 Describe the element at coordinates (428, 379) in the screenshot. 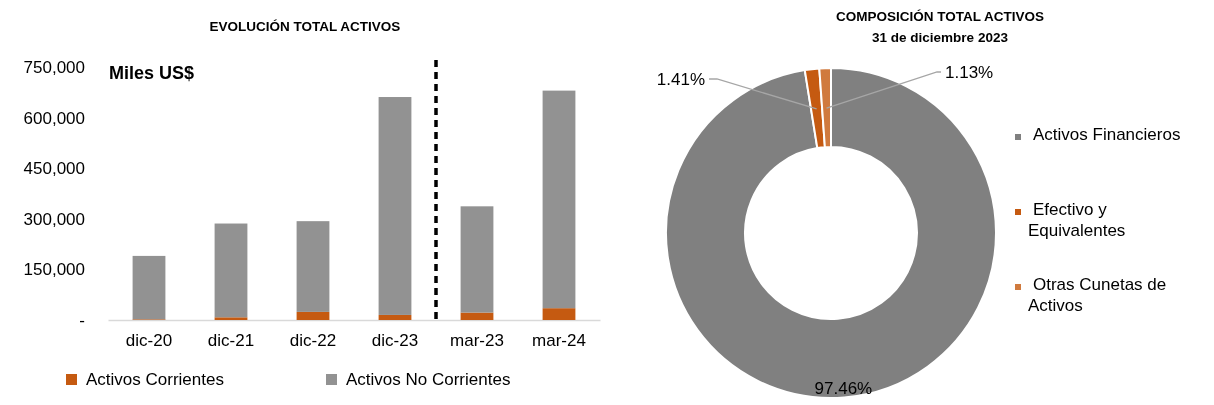

I see `legend-label: Activos No Corrientes` at that location.